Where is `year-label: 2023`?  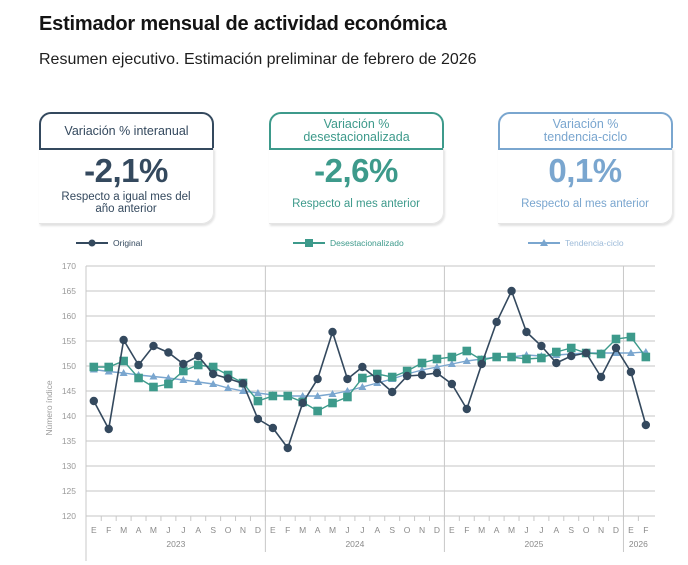
year-label: 2023 is located at coordinates (175, 544).